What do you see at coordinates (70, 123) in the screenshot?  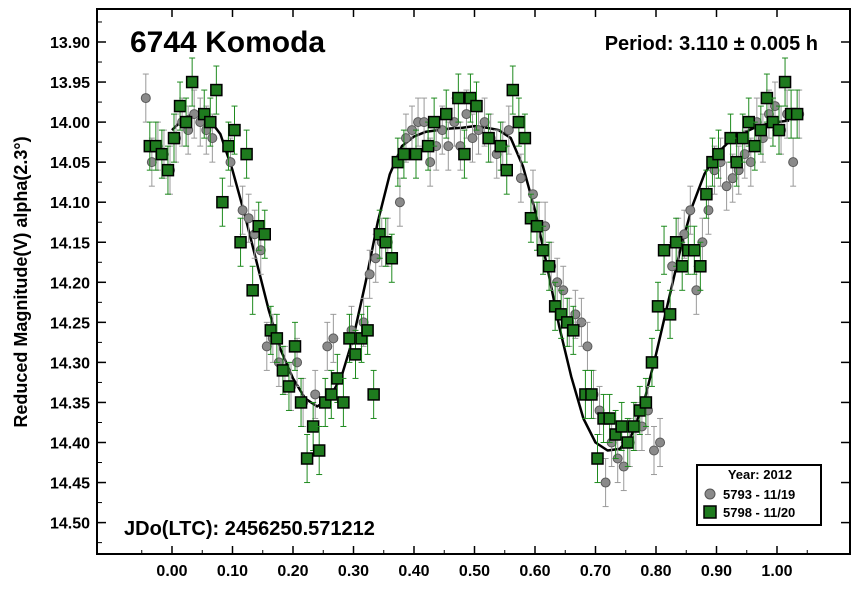 I see `y-tick-label: 14.00` at bounding box center [70, 123].